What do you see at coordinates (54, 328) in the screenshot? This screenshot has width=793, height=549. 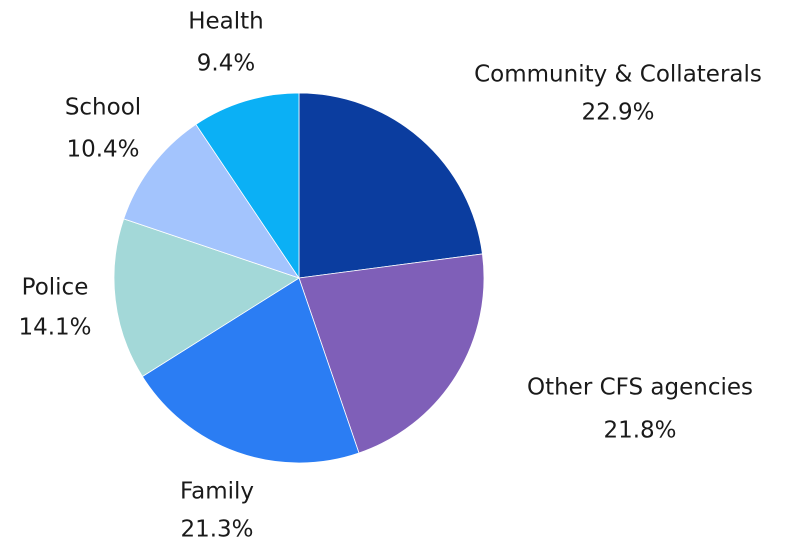 I see `slice-value-label: 14.1%` at bounding box center [54, 328].